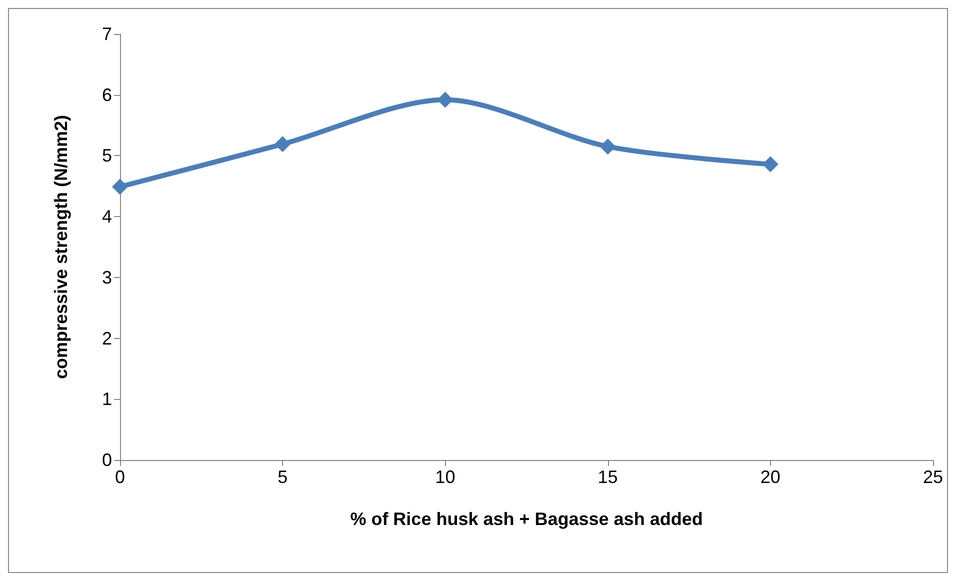  What do you see at coordinates (526, 519) in the screenshot?
I see `x-axis-title: % of Rice husk ash + Bagasse ash added` at bounding box center [526, 519].